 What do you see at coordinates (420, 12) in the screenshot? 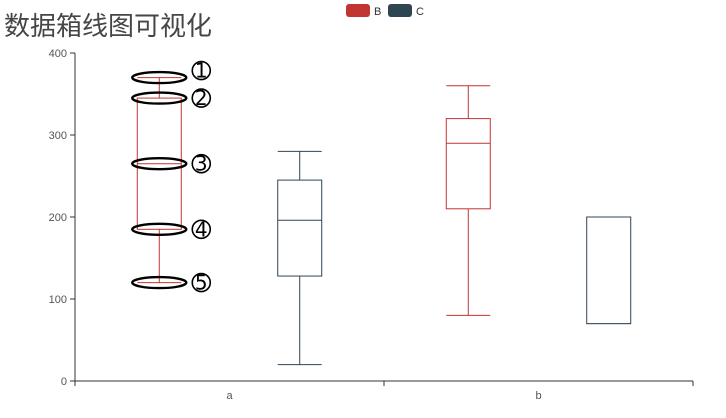
I see `legend-label: C` at bounding box center [420, 12].